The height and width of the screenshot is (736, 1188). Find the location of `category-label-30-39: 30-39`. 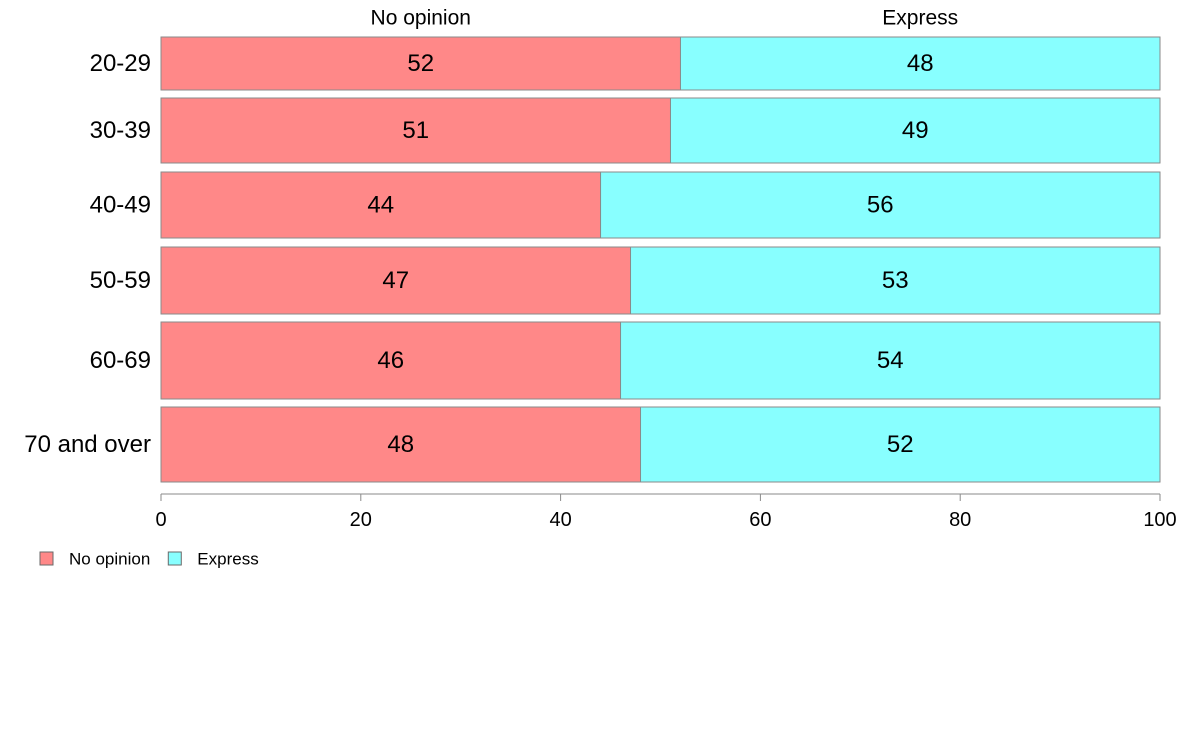

category-label-30-39: 30-39 is located at coordinates (120, 130).